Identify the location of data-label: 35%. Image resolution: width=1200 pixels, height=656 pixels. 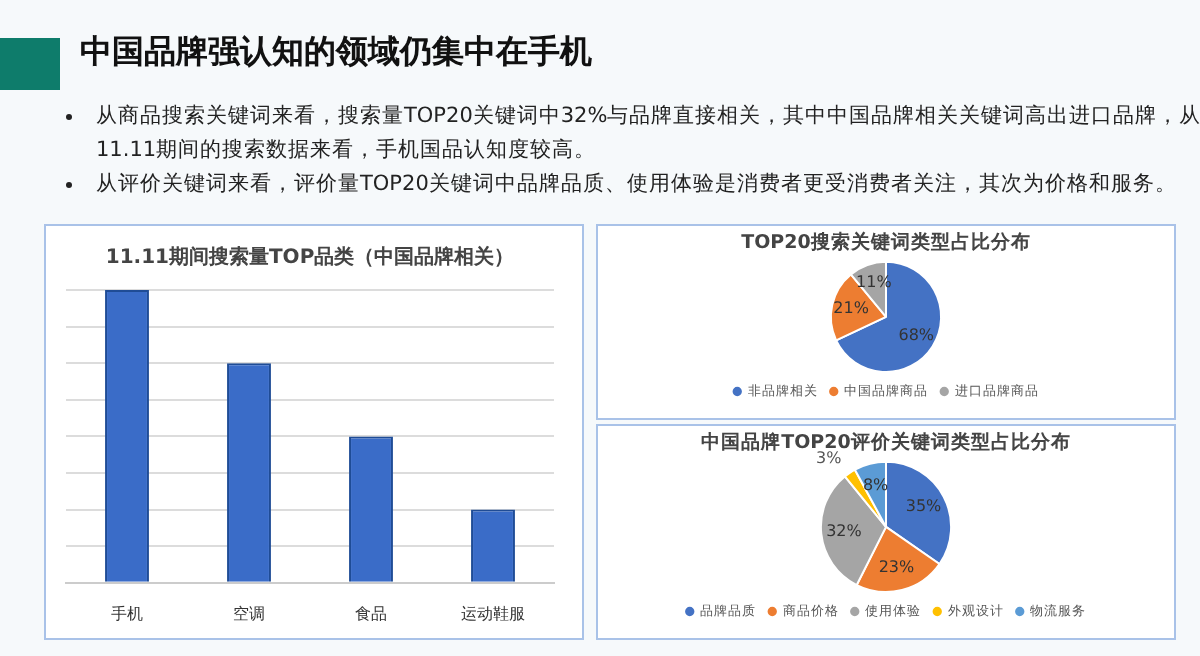
(924, 506).